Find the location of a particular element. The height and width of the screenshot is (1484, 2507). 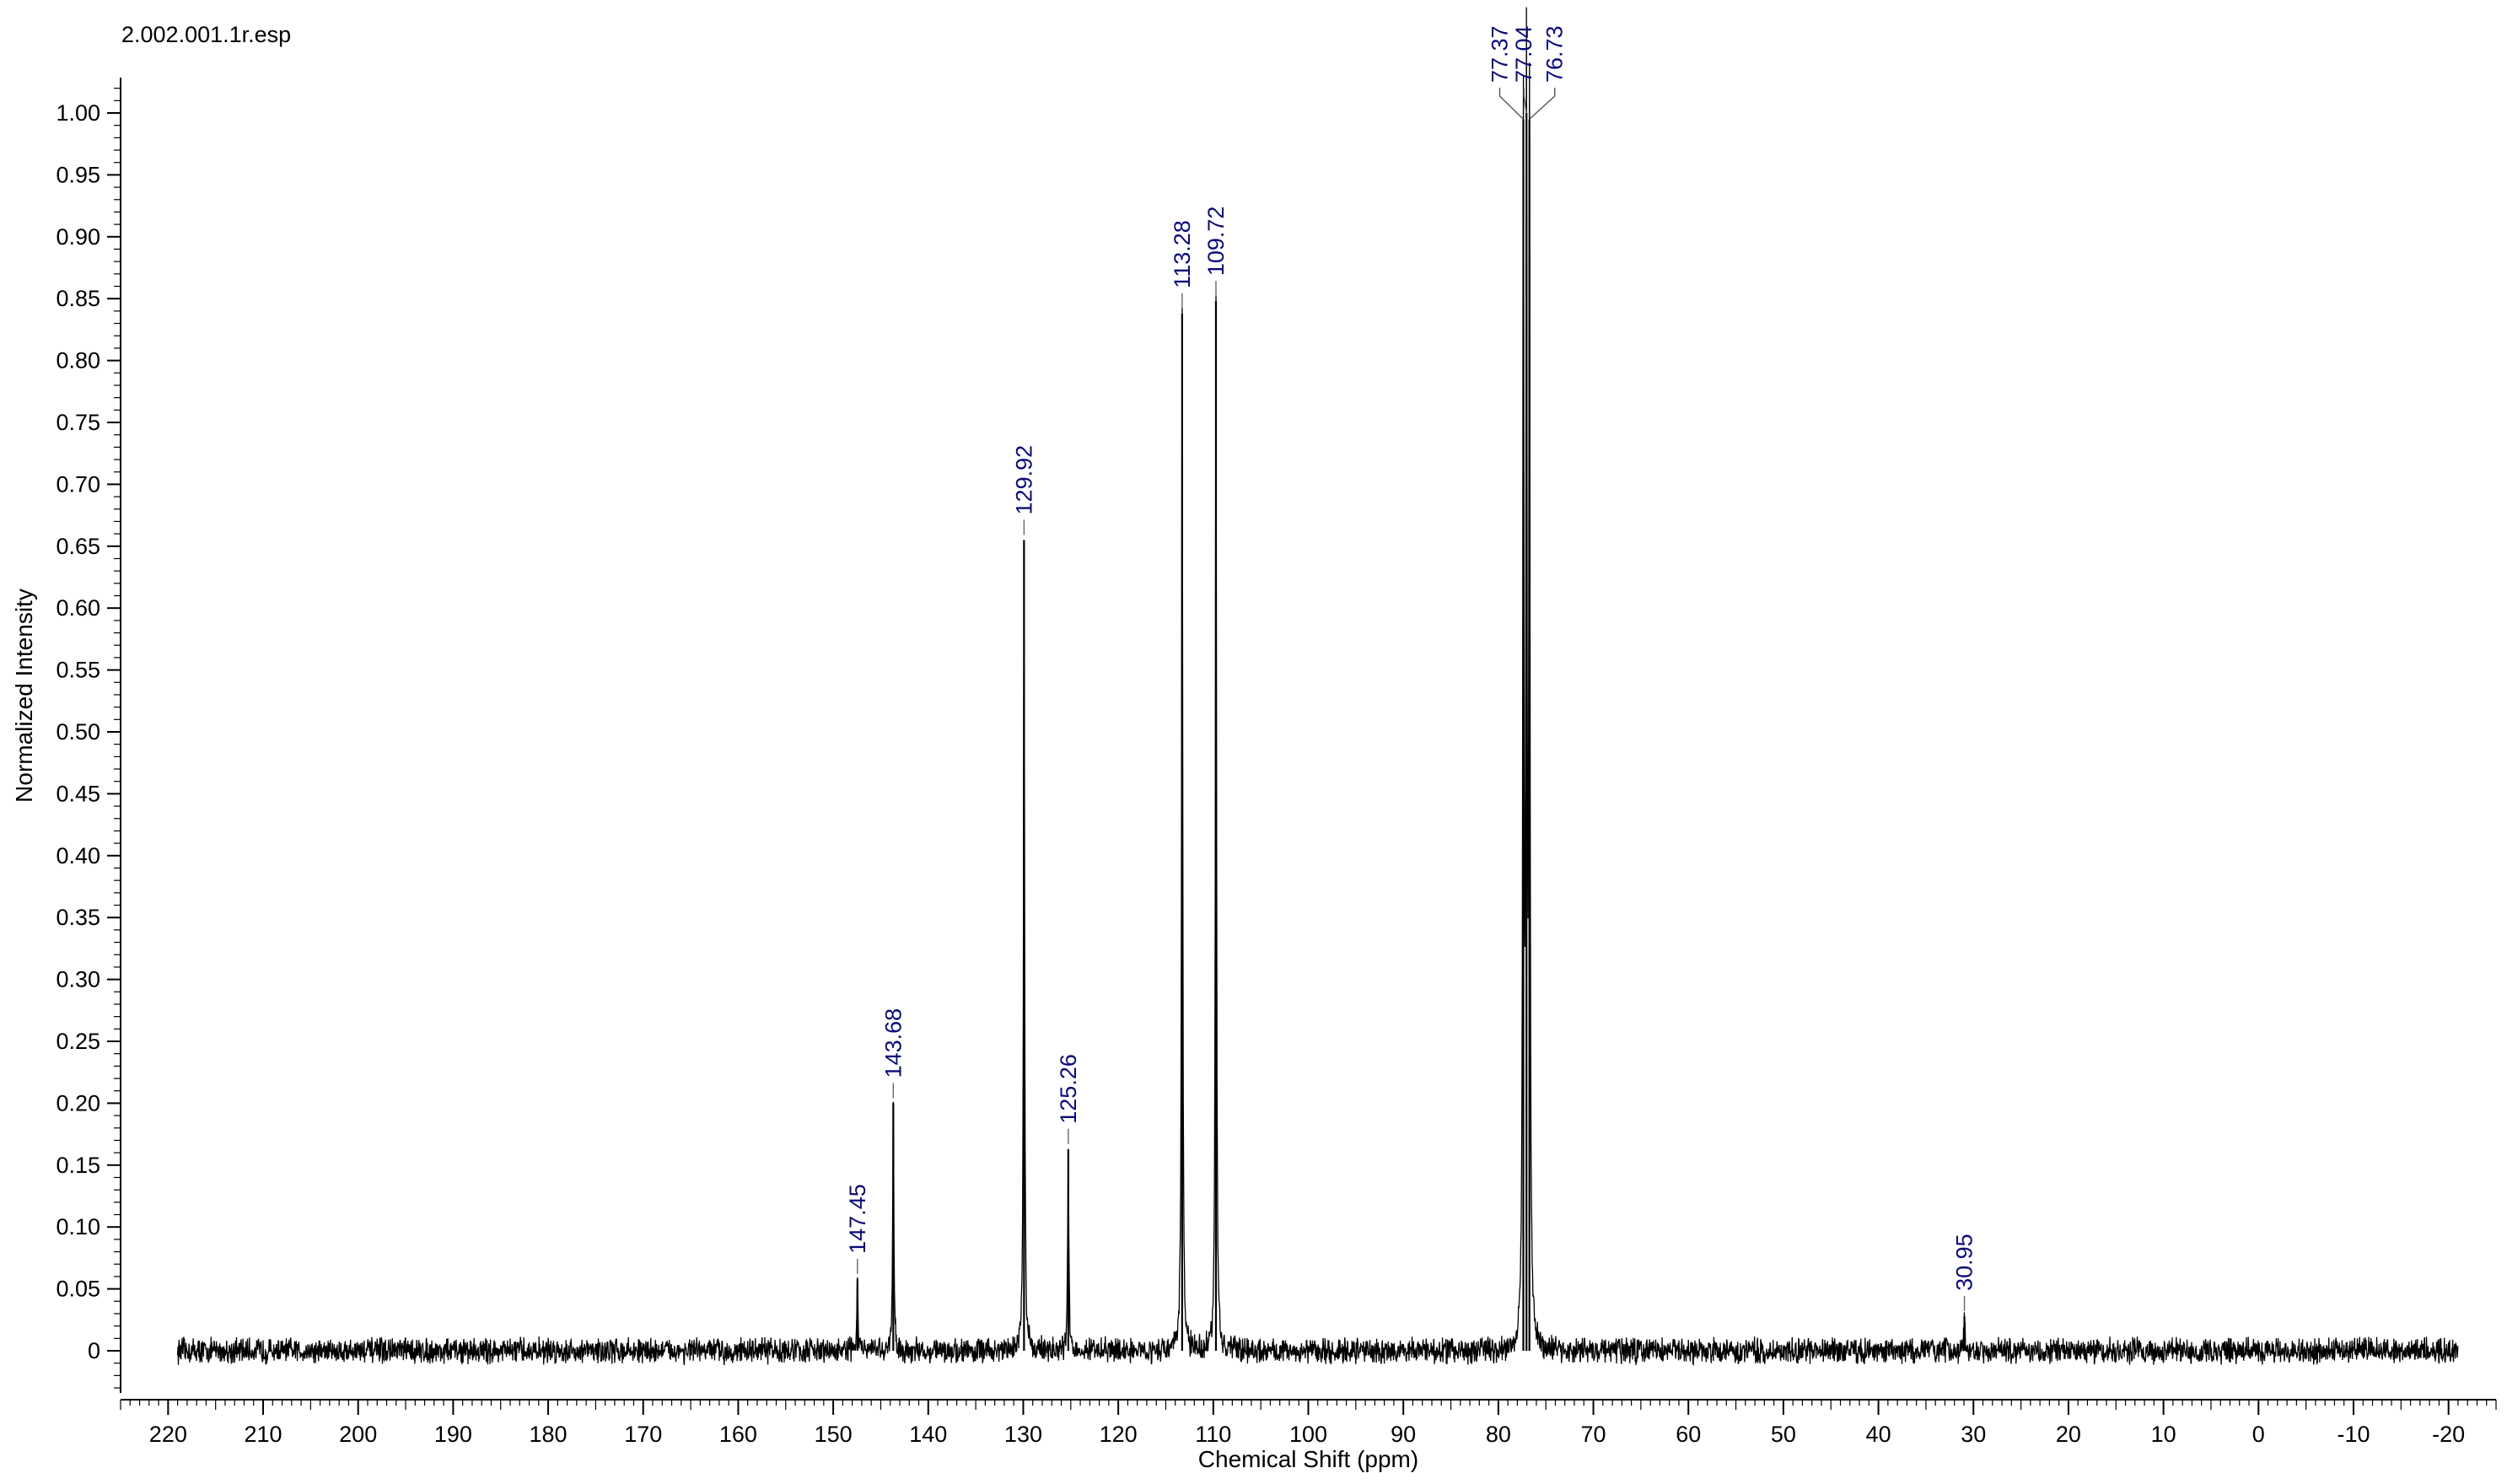

y-tick-label: 0.60 is located at coordinates (78, 608).